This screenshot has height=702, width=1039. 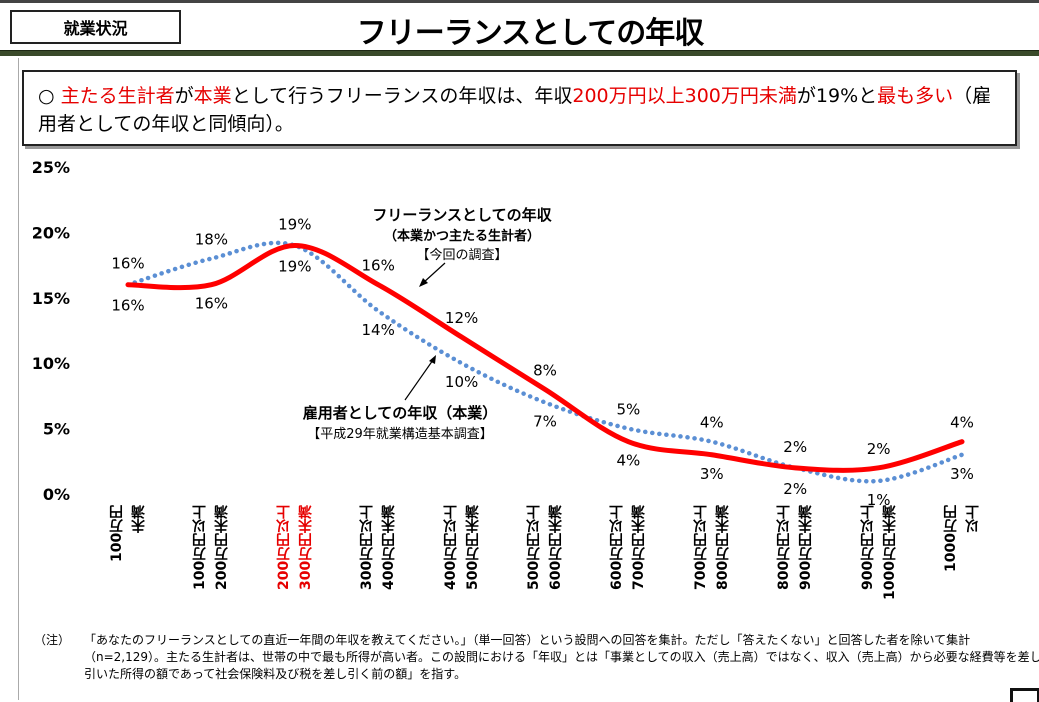 I want to click on employee-data-label: 7%, so click(x=545, y=421).